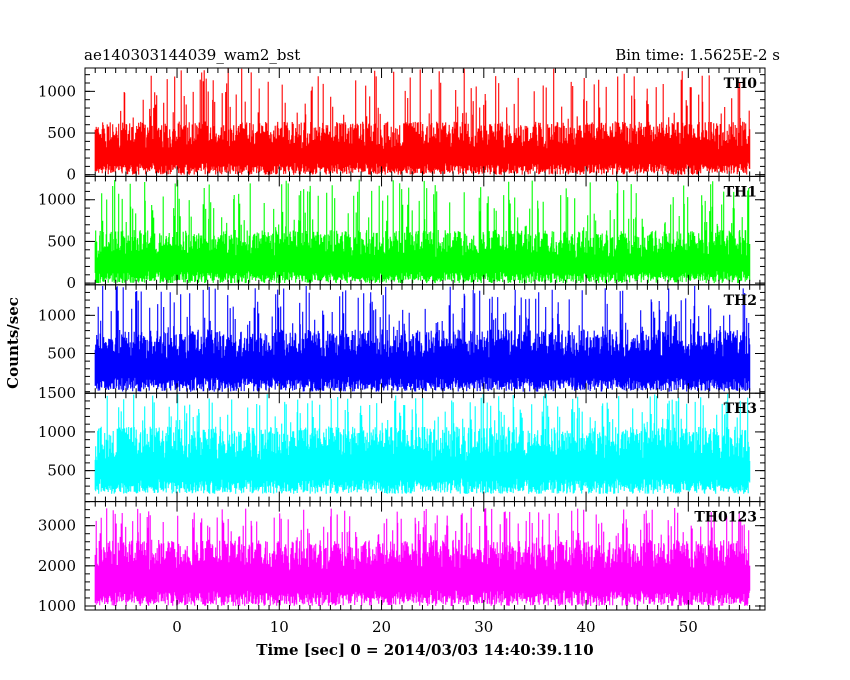 This screenshot has height=680, width=850. What do you see at coordinates (381, 627) in the screenshot?
I see `x-tick-label: 20` at bounding box center [381, 627].